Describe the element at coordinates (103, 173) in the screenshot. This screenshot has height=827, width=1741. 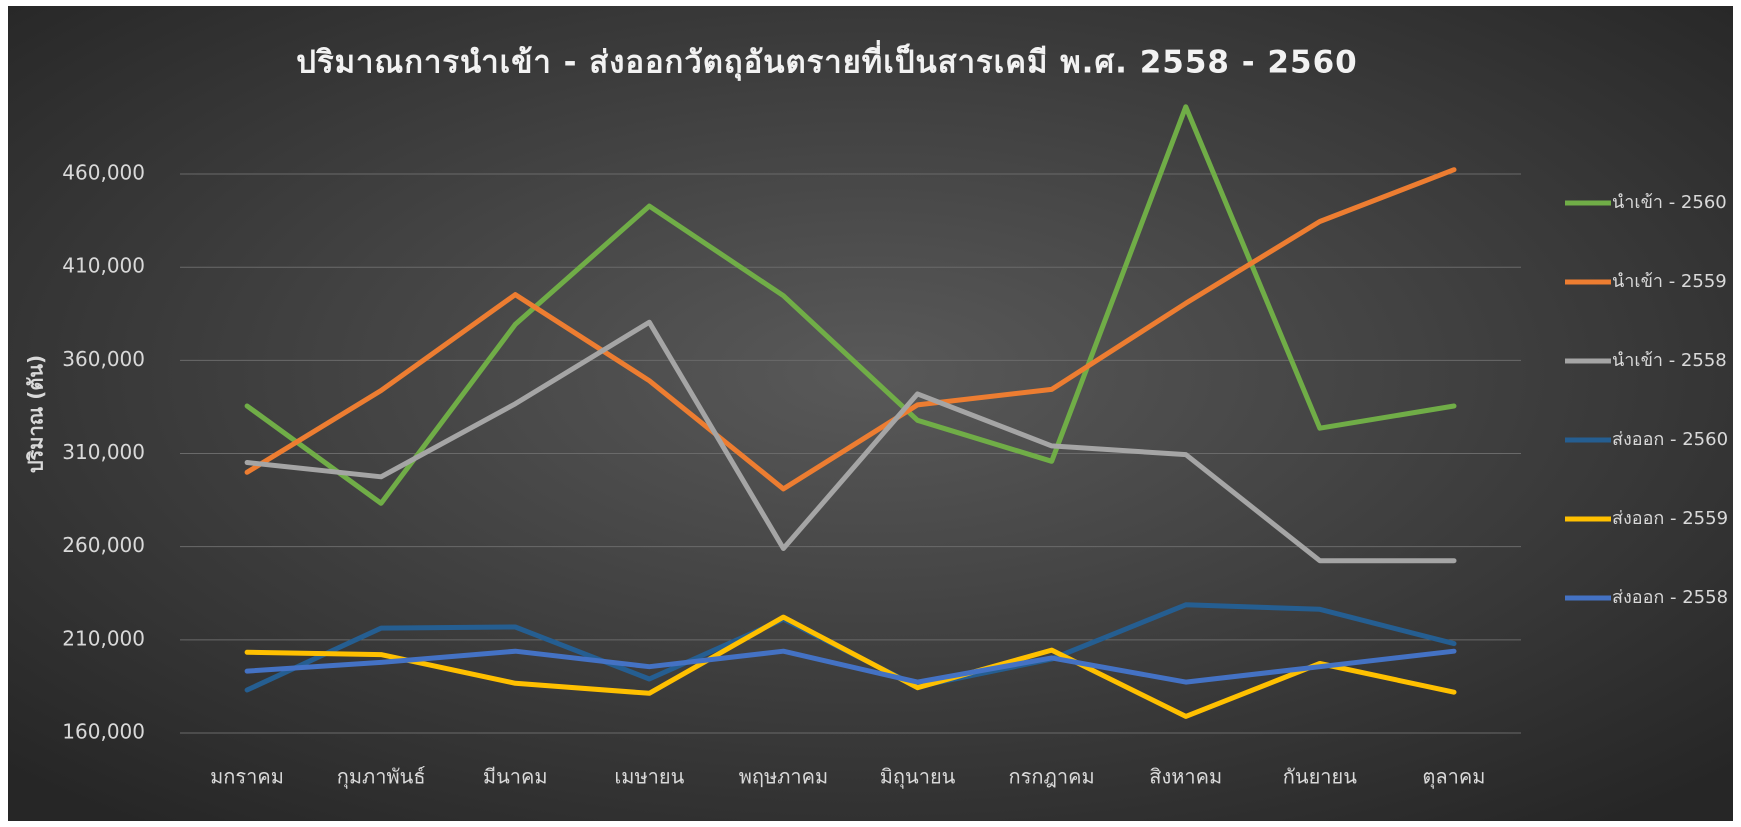
I see `y-tick-label: 460,000` at that location.